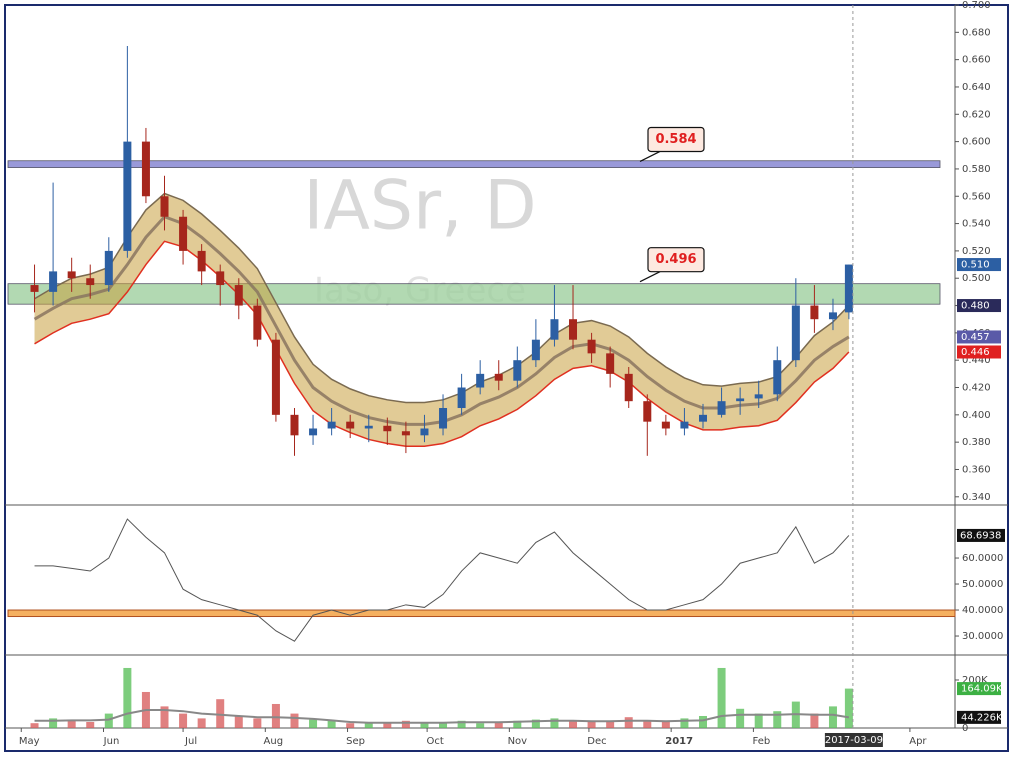 The image size is (1024, 765). I want to click on y-tick-label: 0.360, so click(976, 469).